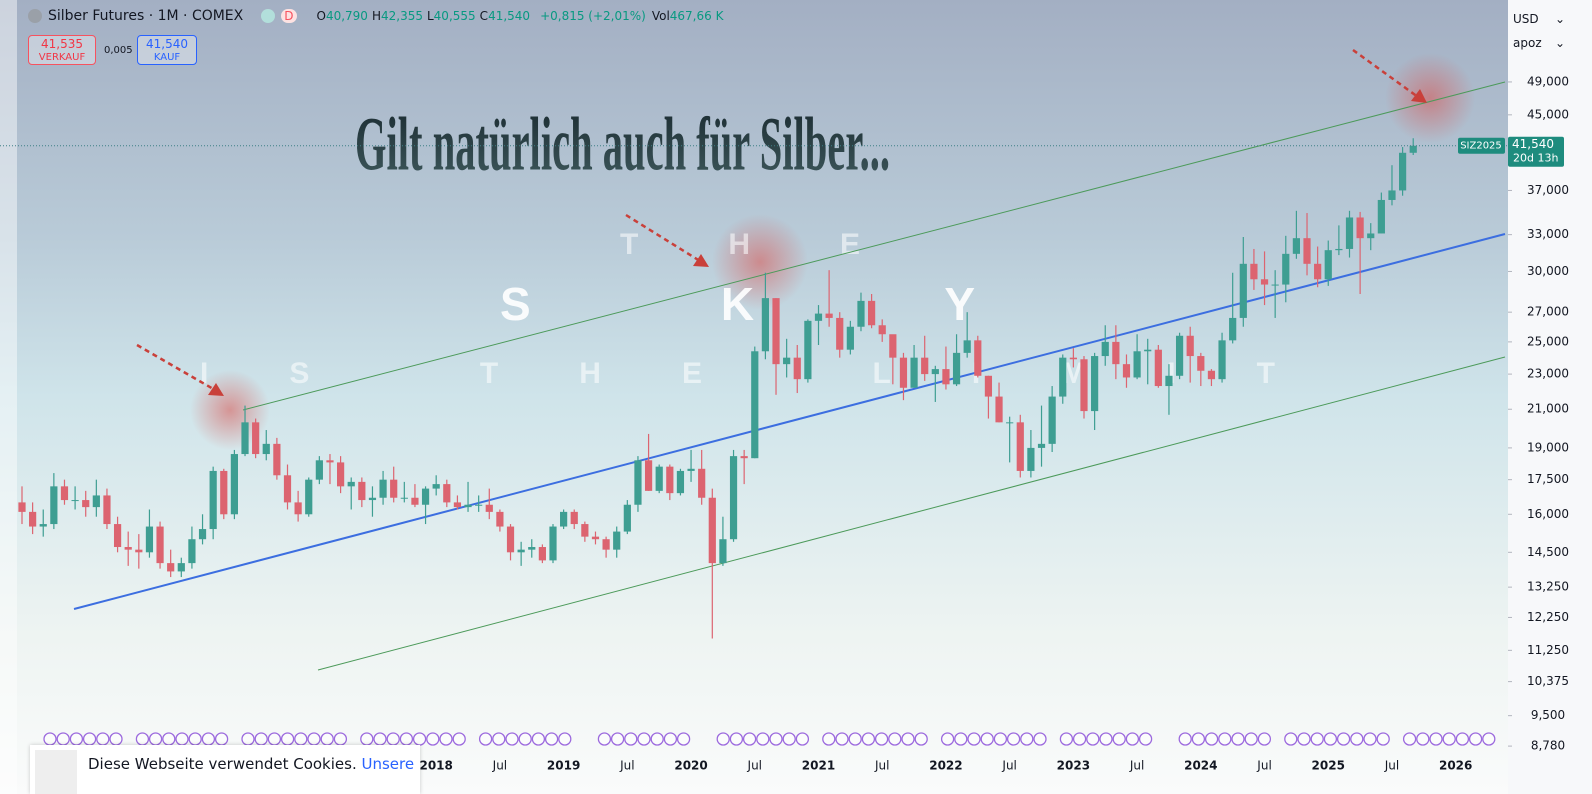  What do you see at coordinates (35, 16) in the screenshot?
I see `symbol-logo` at bounding box center [35, 16].